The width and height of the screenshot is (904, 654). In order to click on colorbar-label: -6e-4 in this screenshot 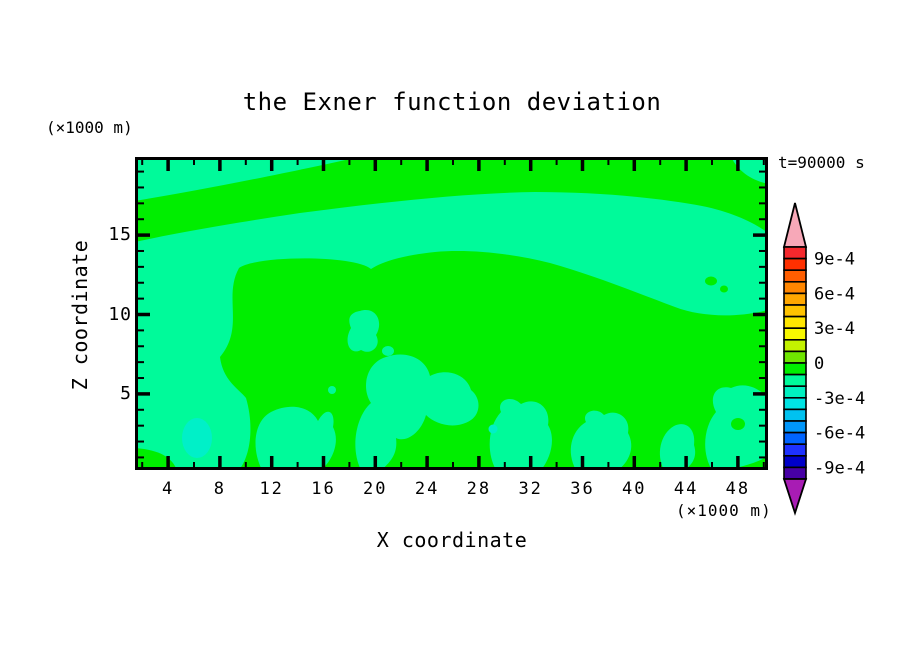, I will do `click(839, 434)`.